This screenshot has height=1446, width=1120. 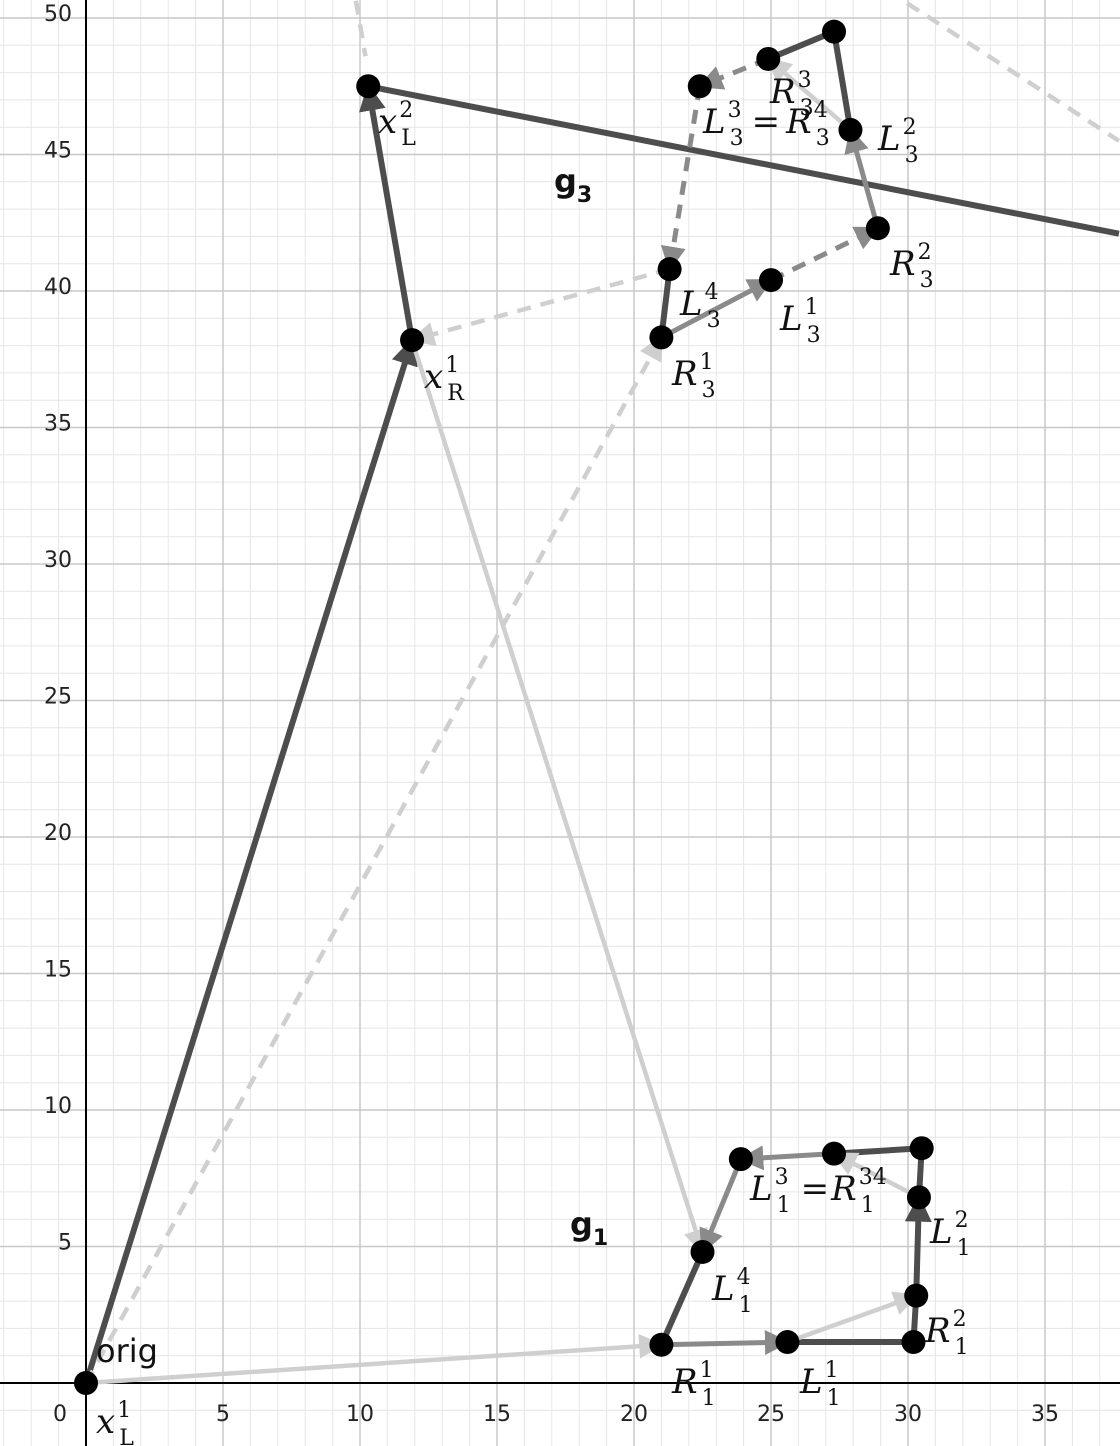 What do you see at coordinates (444, 379) in the screenshot?
I see `label-x-R-1: x1 R` at bounding box center [444, 379].